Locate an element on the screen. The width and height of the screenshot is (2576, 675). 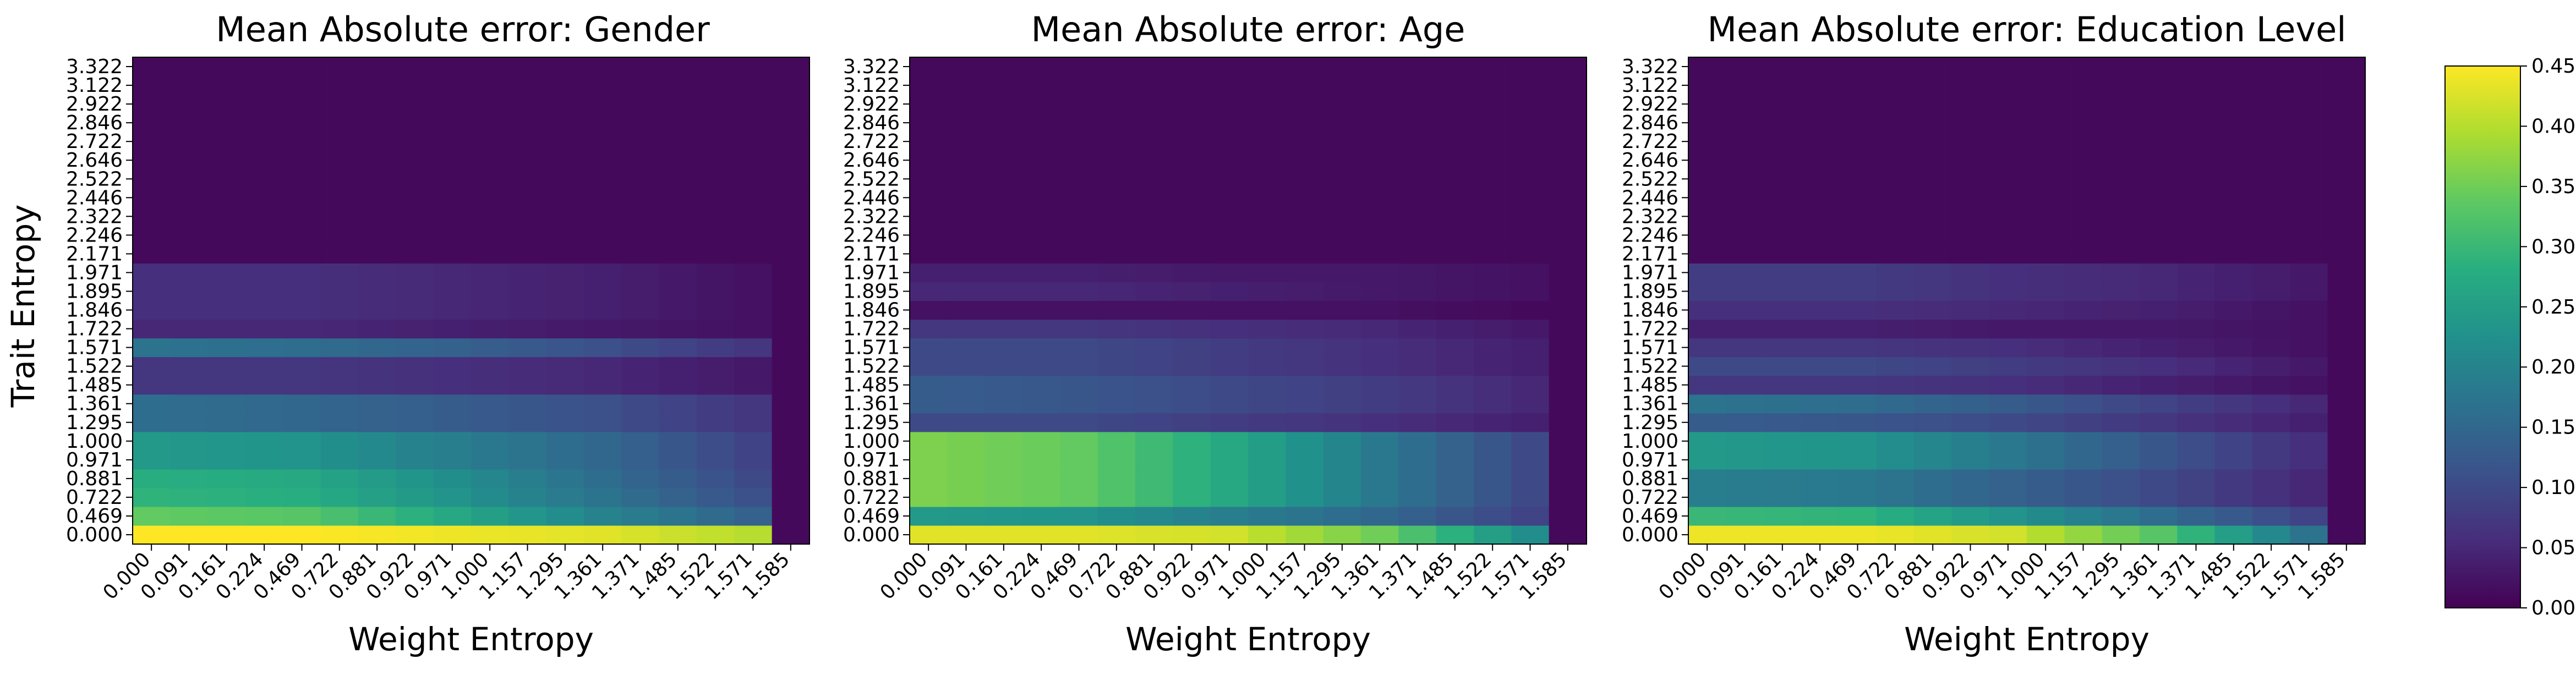
panel-title: Mean Absolute error: Education Level is located at coordinates (2027, 29).